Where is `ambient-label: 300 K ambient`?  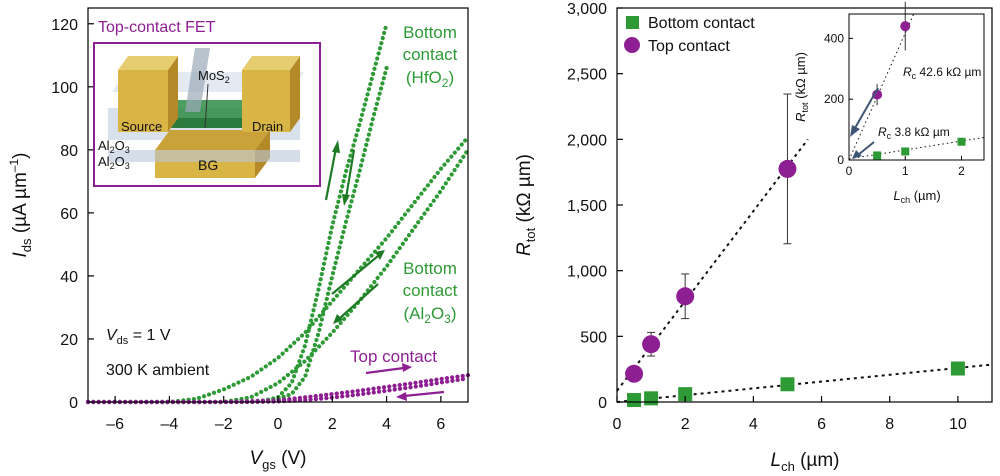
ambient-label: 300 K ambient is located at coordinates (158, 370).